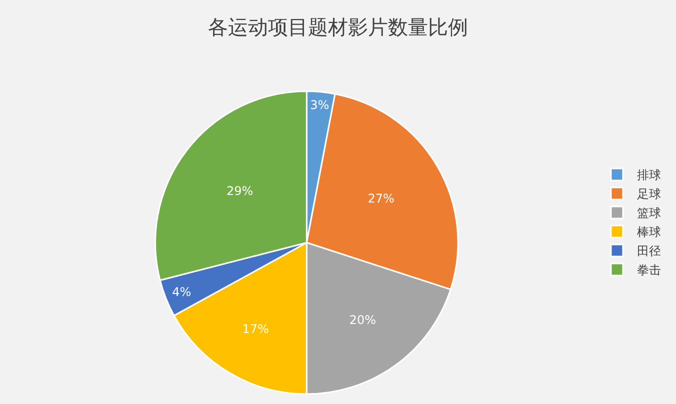 This screenshot has width=676, height=404. Describe the element at coordinates (320, 105) in the screenshot. I see `data-label: 3%` at that location.